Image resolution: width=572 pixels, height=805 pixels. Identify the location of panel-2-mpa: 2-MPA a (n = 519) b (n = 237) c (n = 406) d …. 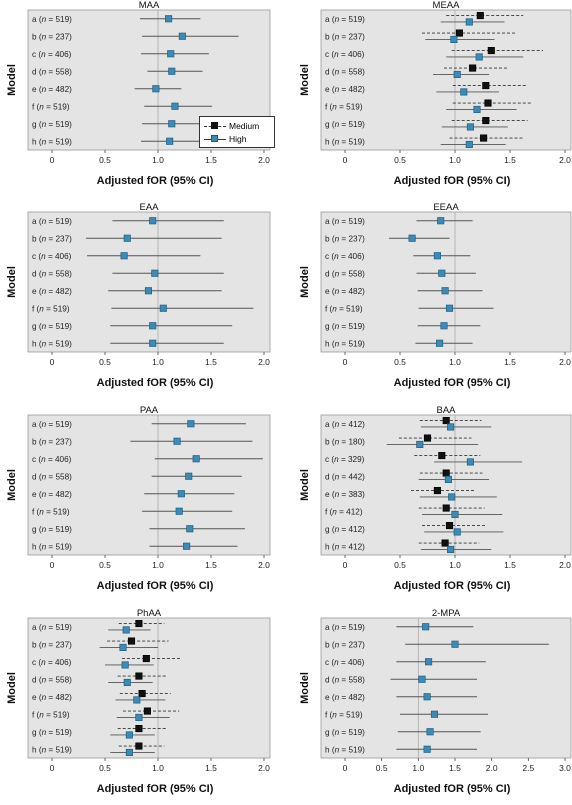
(435, 701).